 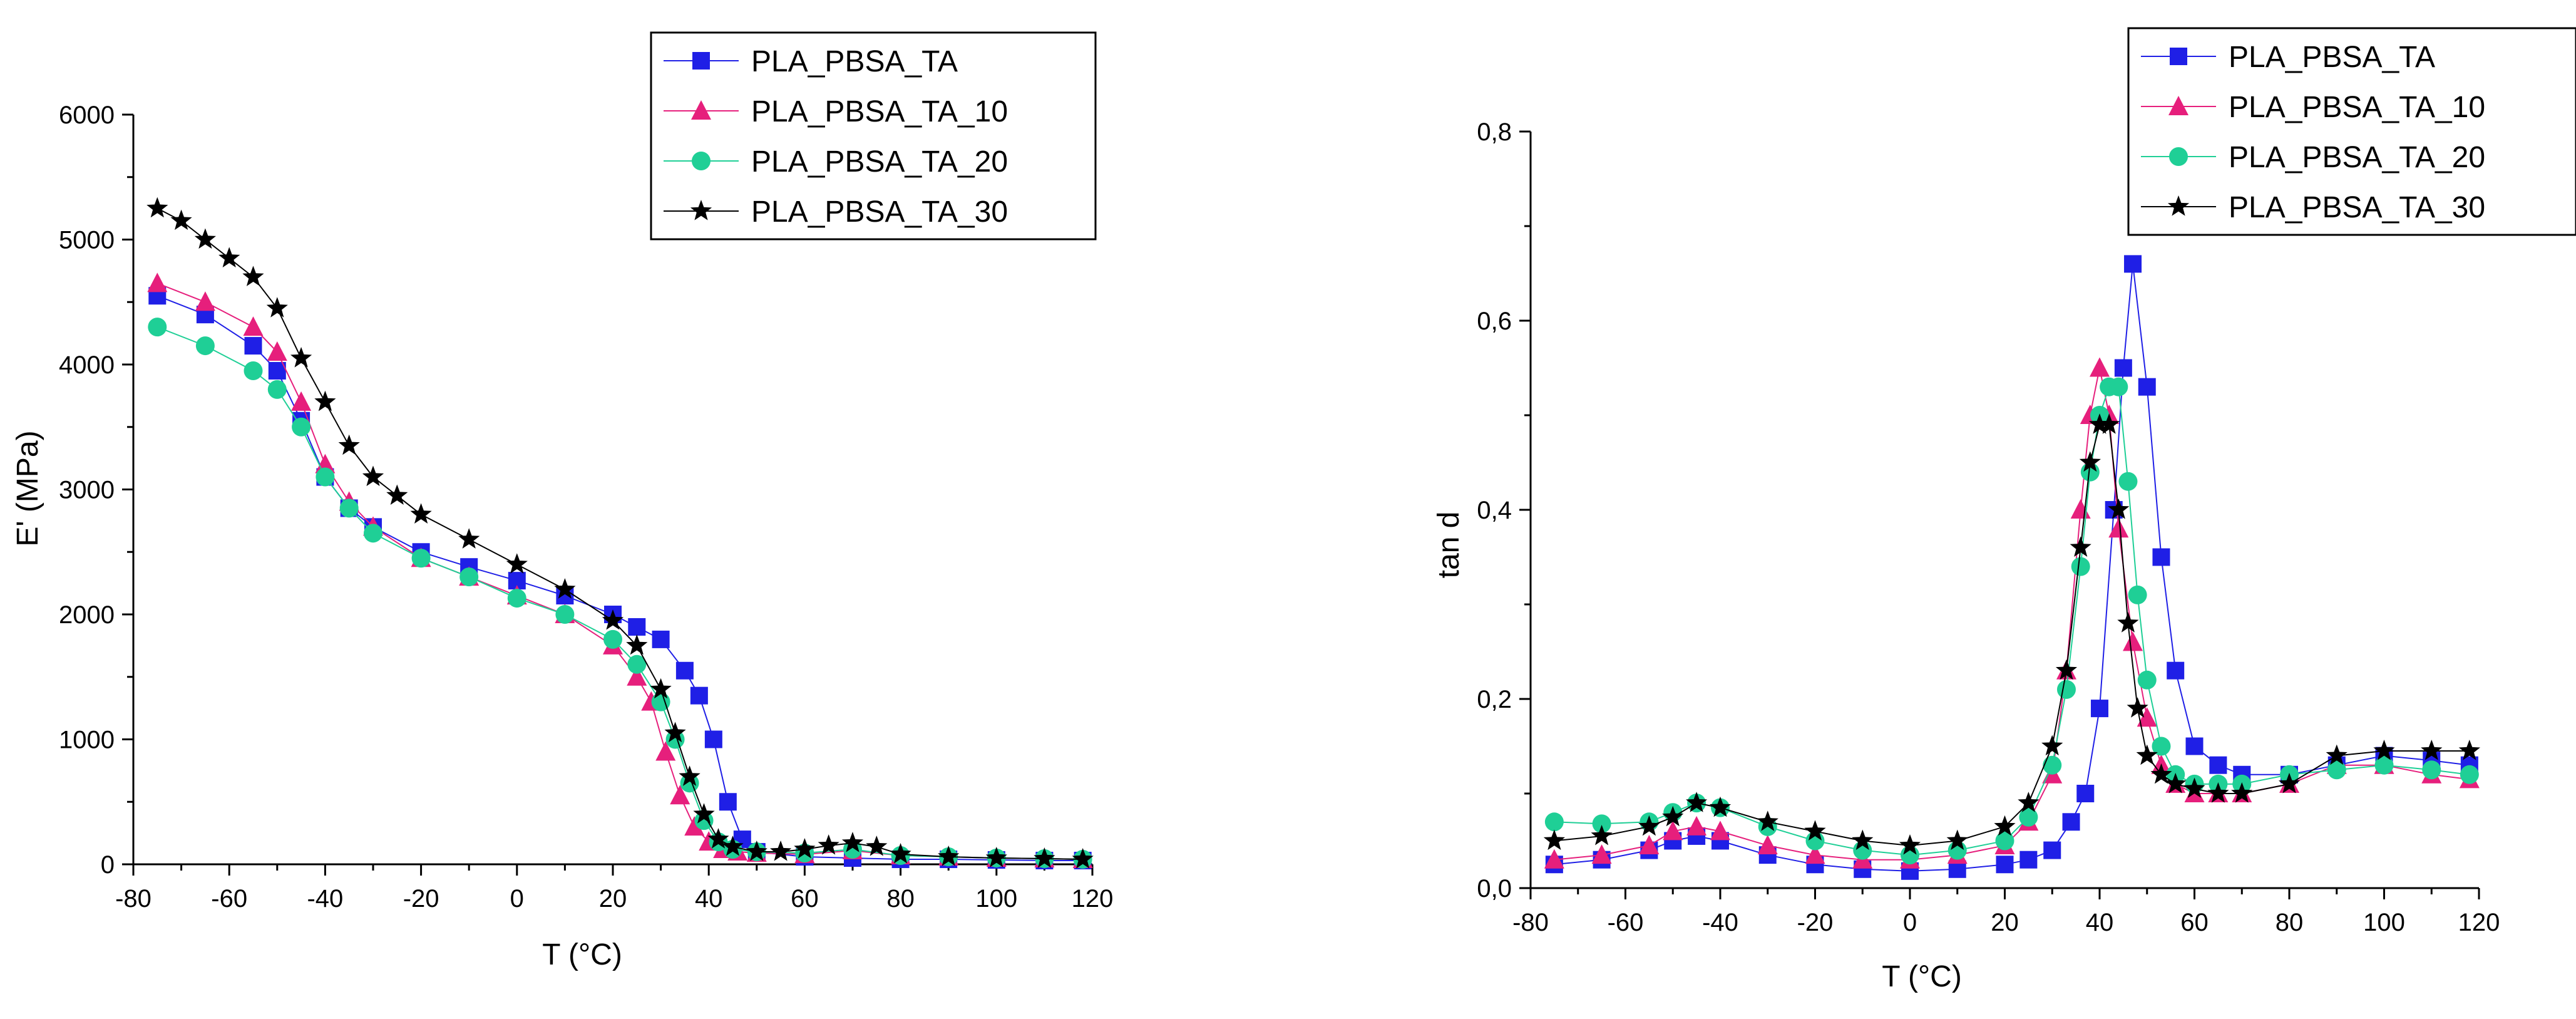 I want to click on y-tick-label: 0, so click(x=108, y=865).